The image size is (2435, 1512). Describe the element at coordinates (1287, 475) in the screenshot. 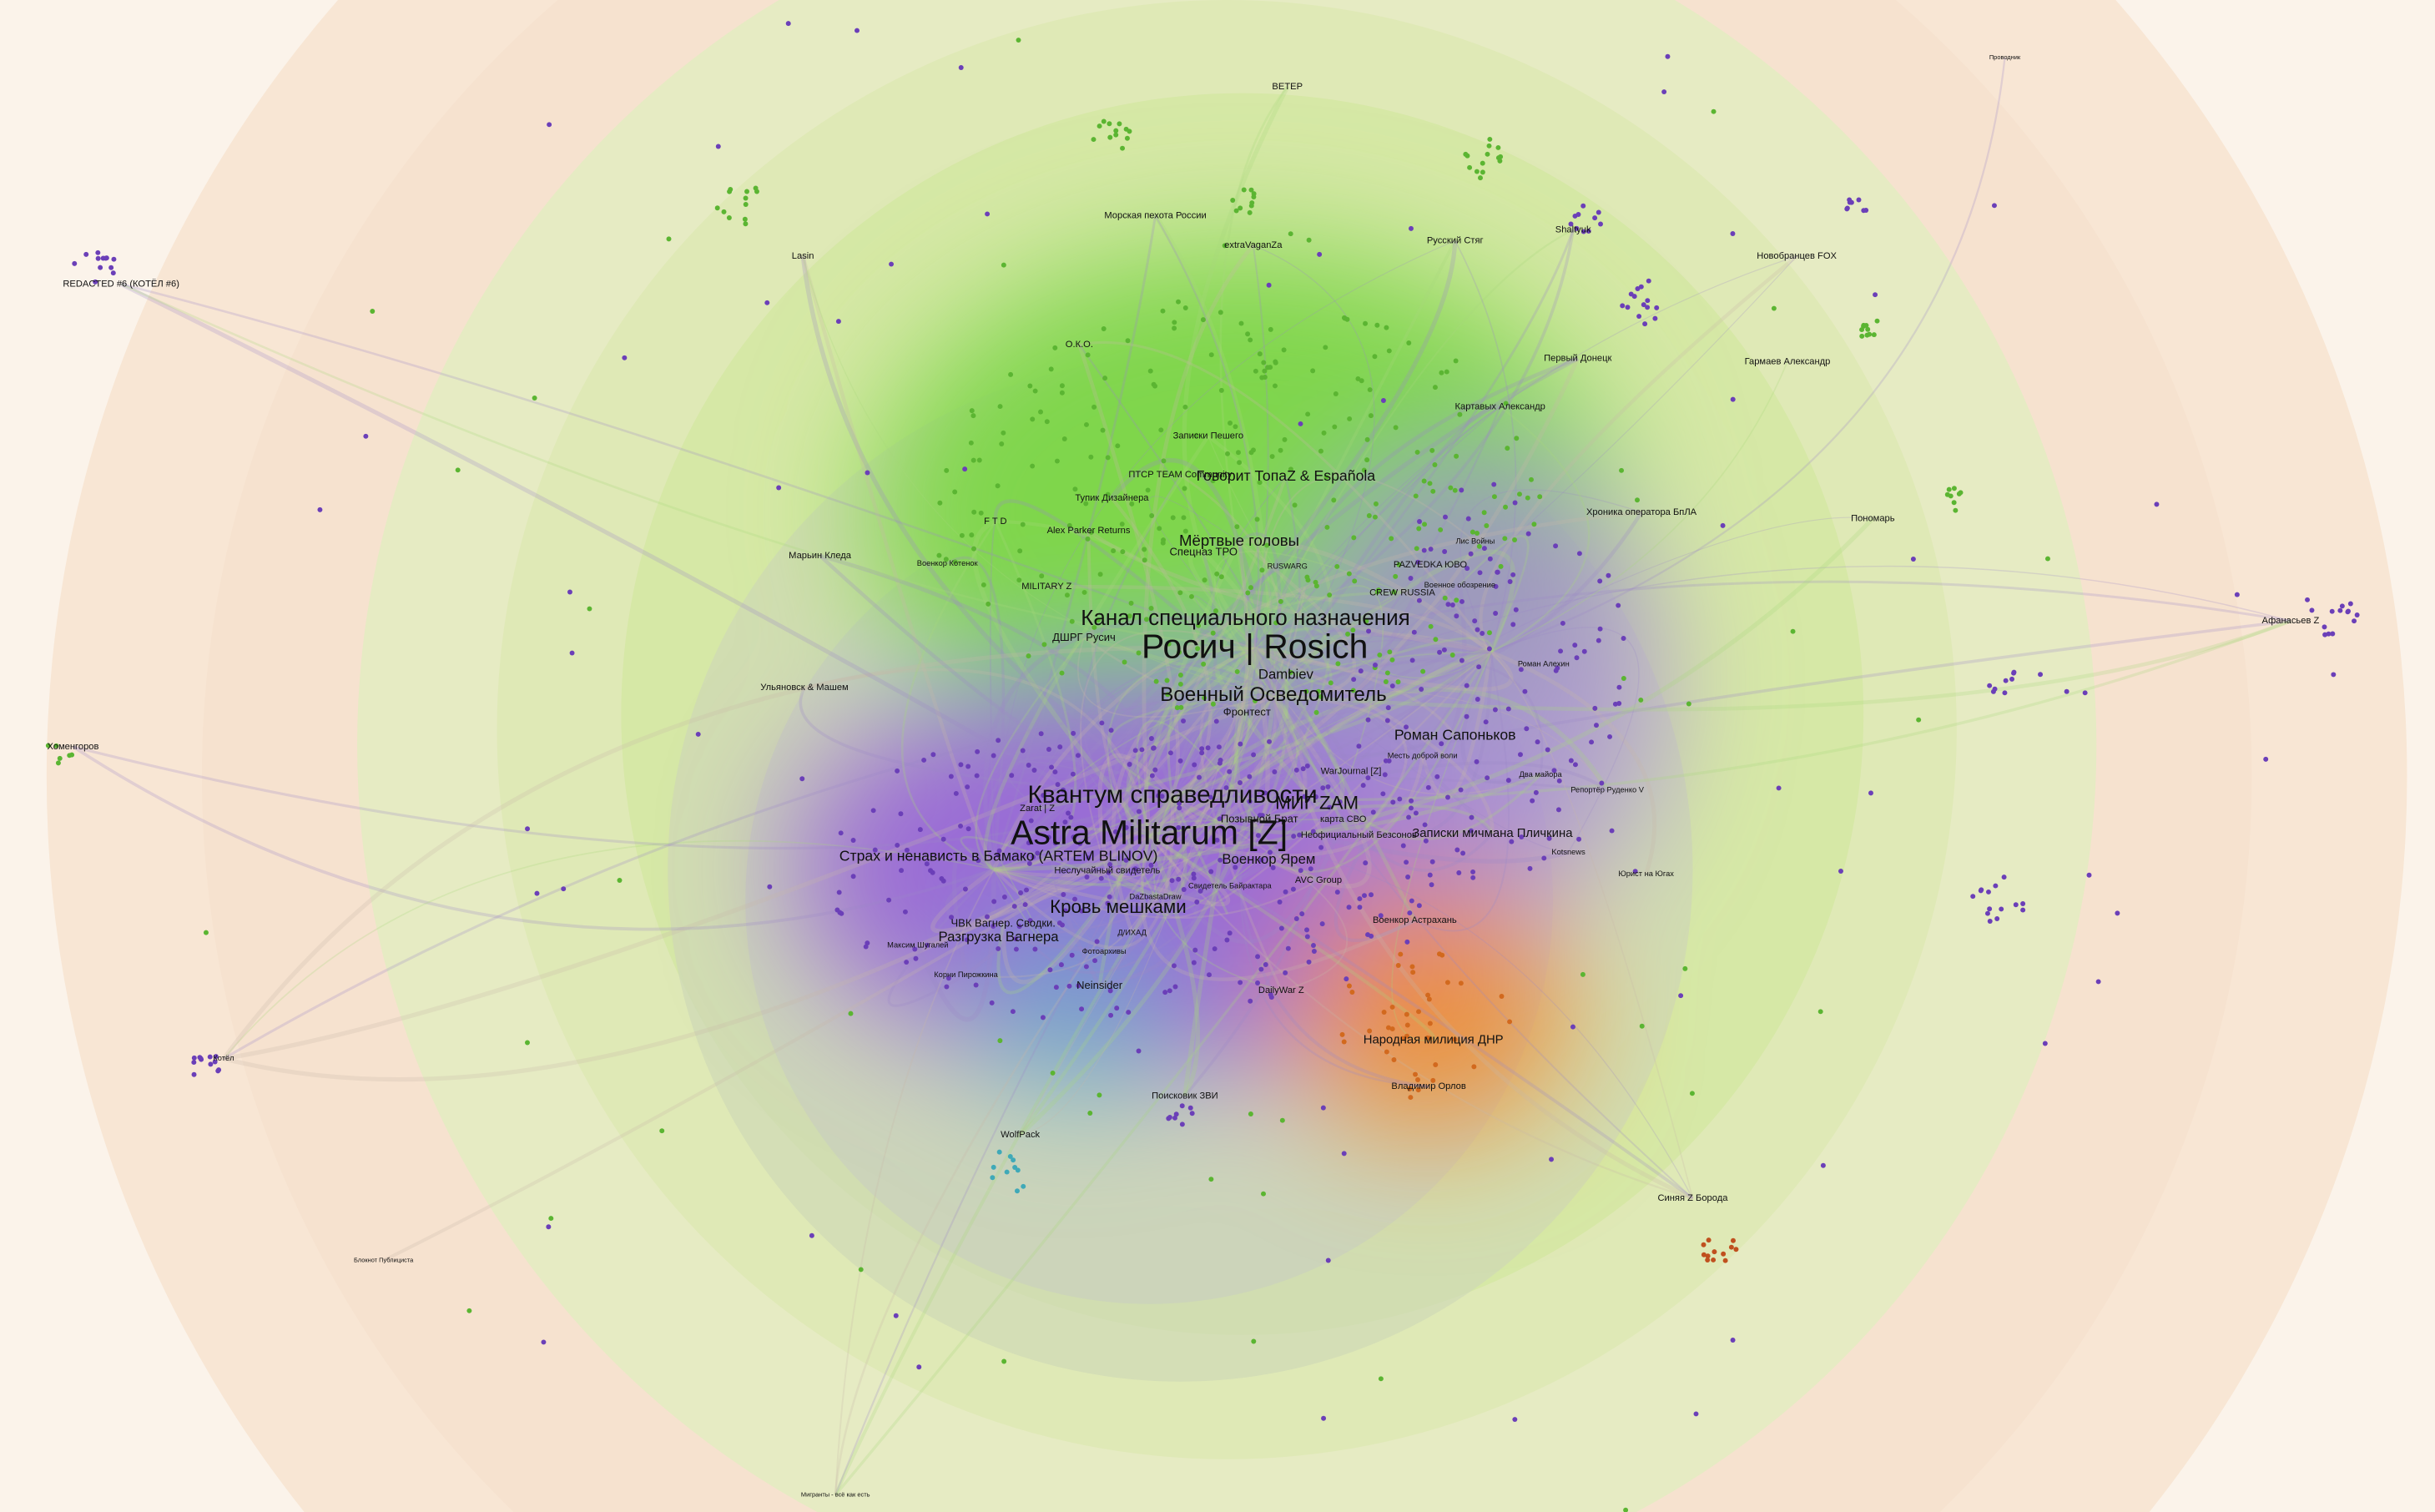

I see `node-label: Говорит ТопаZ & Española` at that location.